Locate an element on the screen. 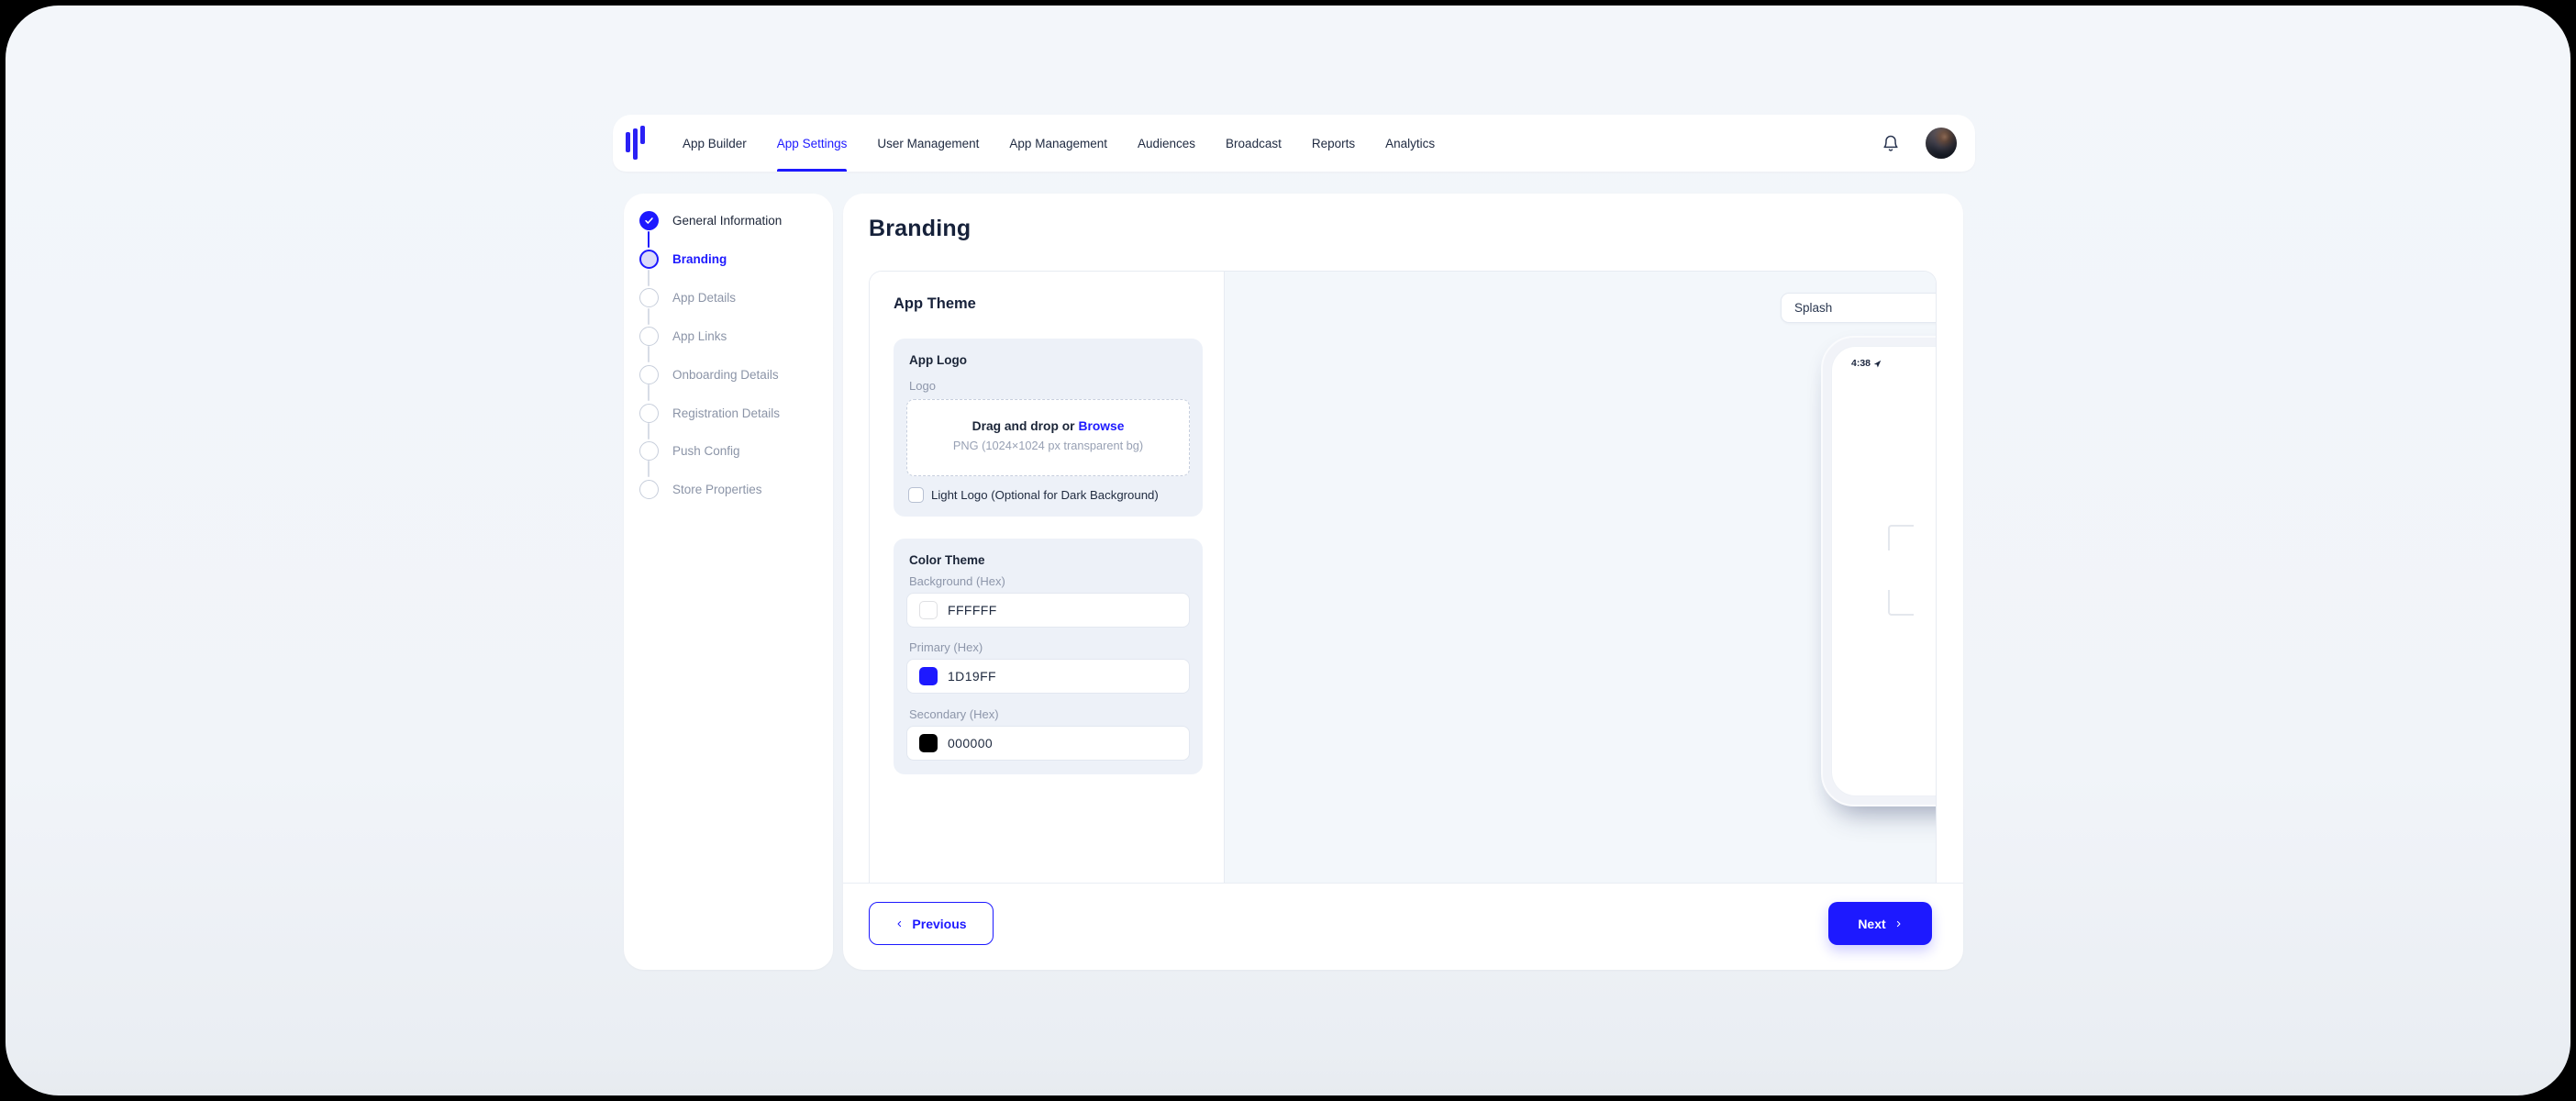 Image resolution: width=2576 pixels, height=1101 pixels. next-button: Next is located at coordinates (1880, 924).